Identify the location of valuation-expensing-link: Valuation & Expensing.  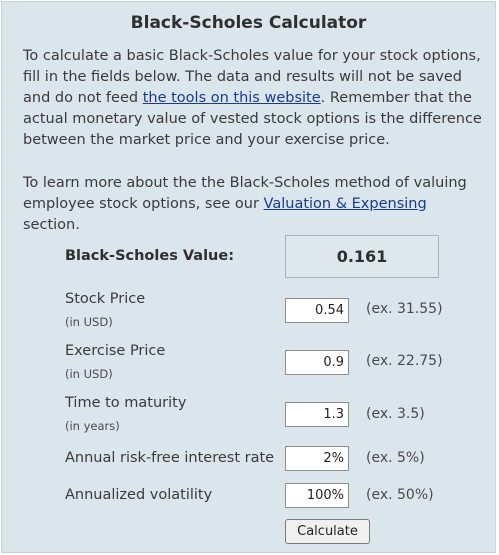
(345, 204).